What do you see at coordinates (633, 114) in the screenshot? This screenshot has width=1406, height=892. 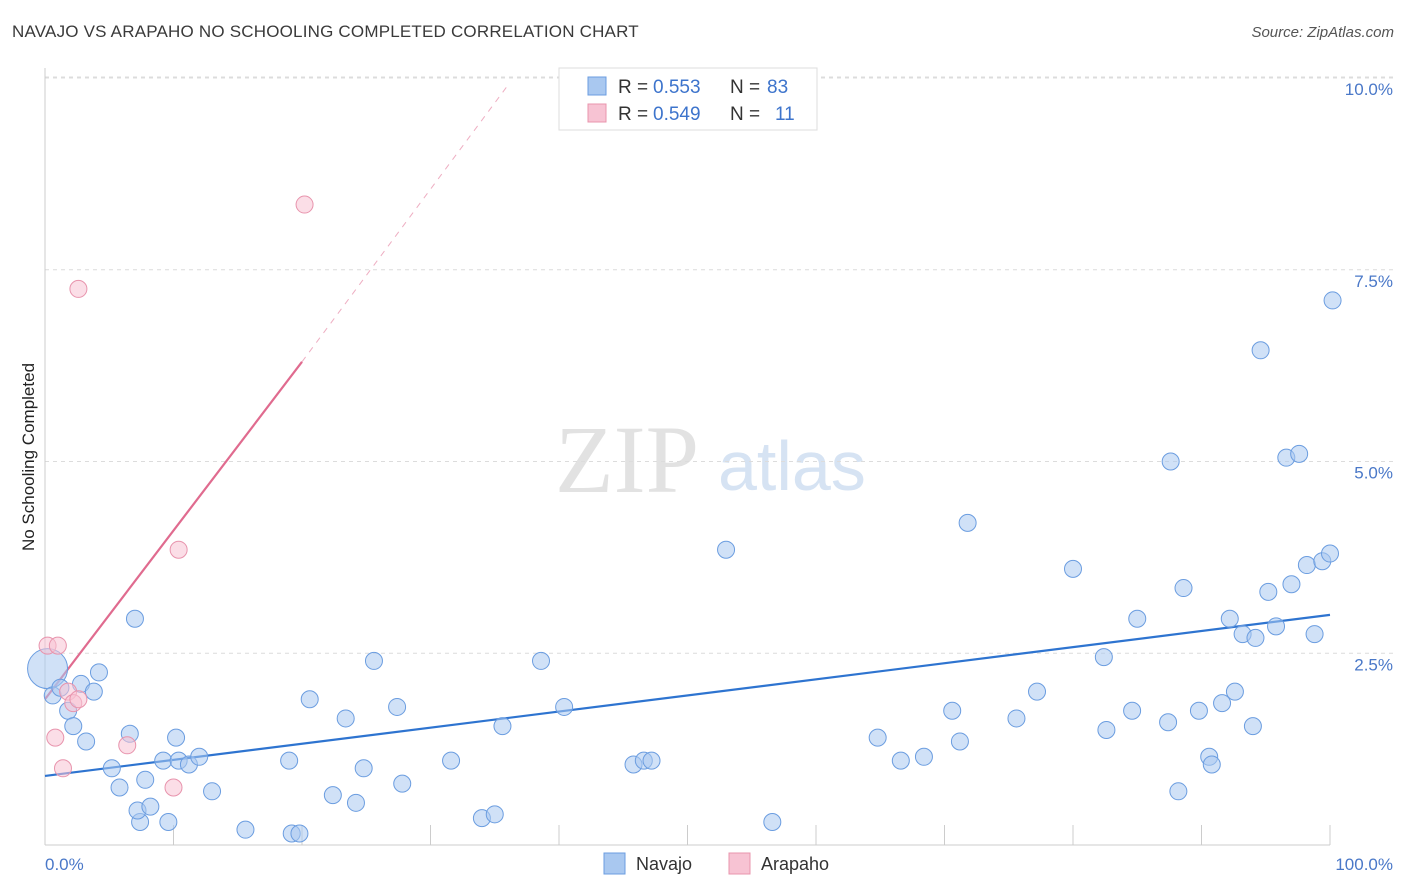 I see `legend-r-label-arapaho: R =` at bounding box center [633, 114].